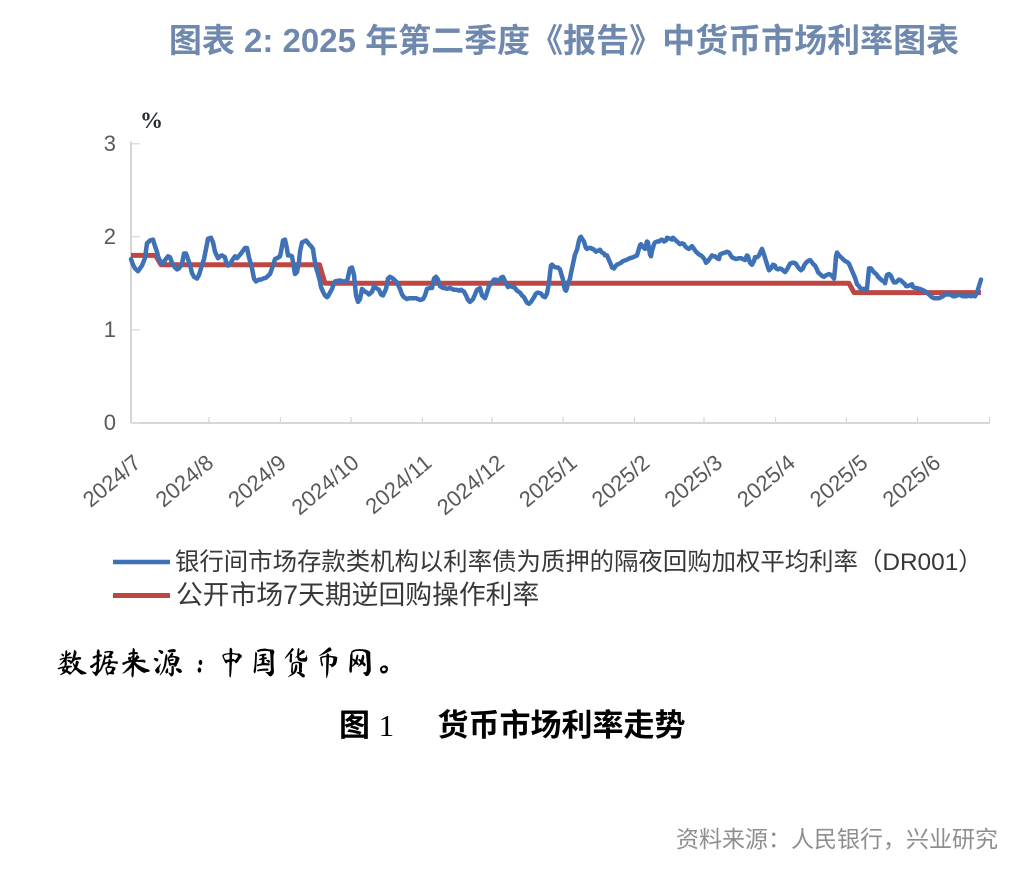 Image resolution: width=1032 pixels, height=874 pixels. I want to click on svg-text: 公开市场7天期逆回购操作利率, so click(357, 595).